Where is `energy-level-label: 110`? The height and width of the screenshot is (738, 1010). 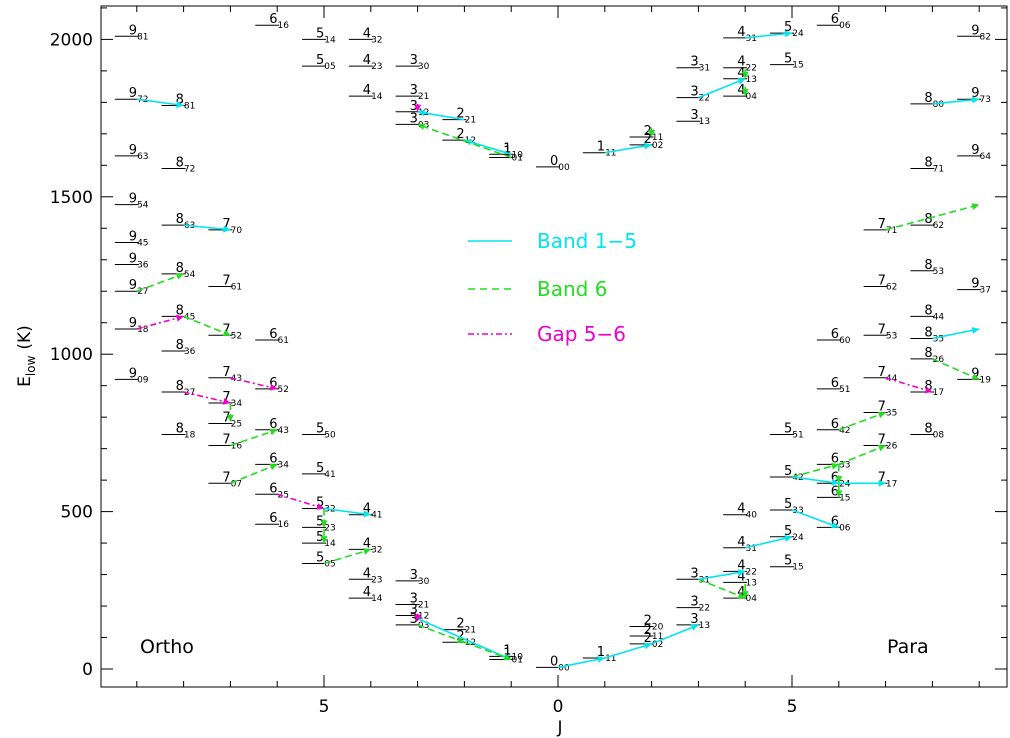
energy-level-label: 110 is located at coordinates (513, 150).